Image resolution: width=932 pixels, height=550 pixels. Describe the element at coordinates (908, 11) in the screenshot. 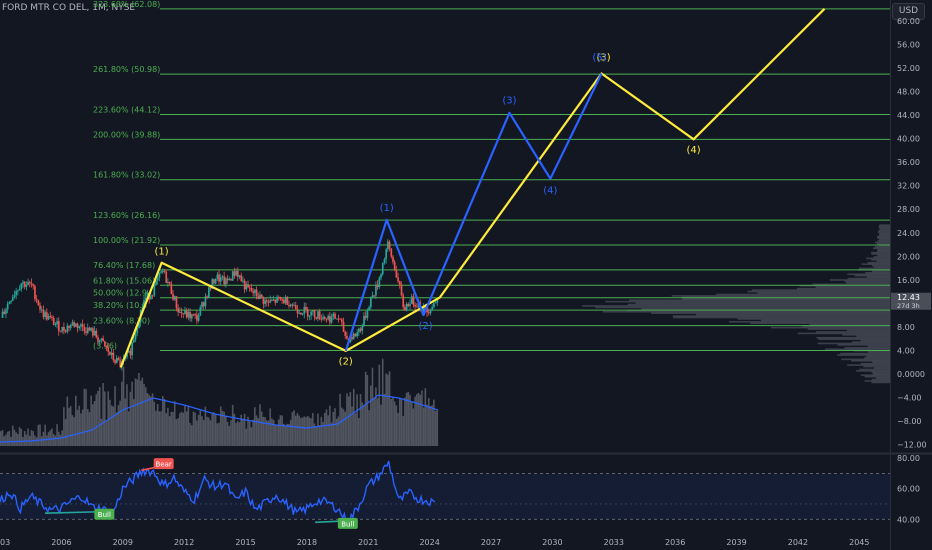

I see `currency-button: USD` at that location.